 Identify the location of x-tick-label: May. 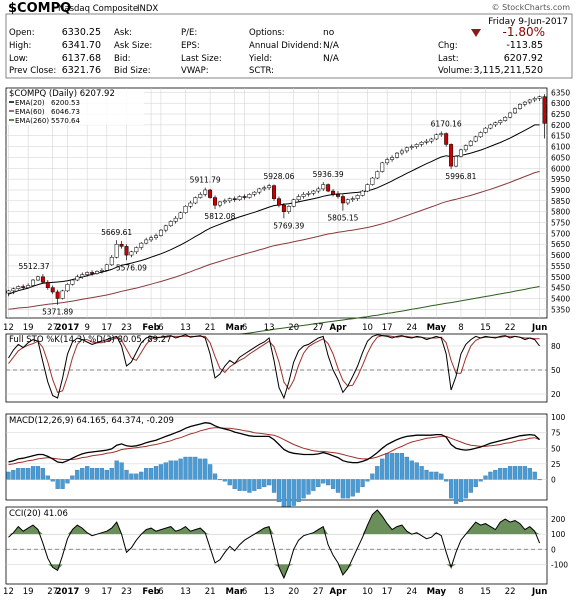
(437, 328).